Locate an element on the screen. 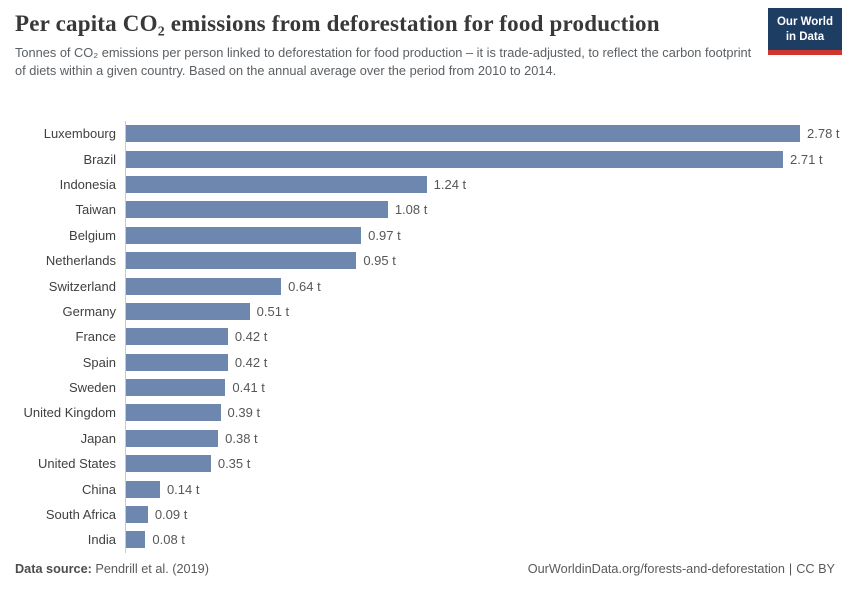 The height and width of the screenshot is (600, 850). value-label: 0.38 t is located at coordinates (241, 438).